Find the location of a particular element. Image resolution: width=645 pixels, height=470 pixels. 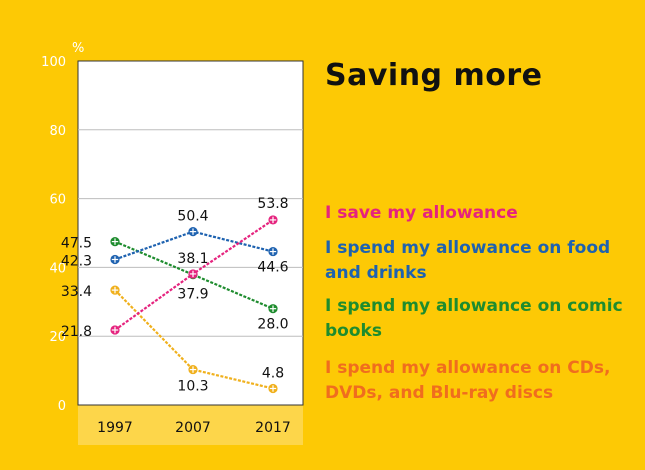

y-tick-label: 80 is located at coordinates (57, 131).